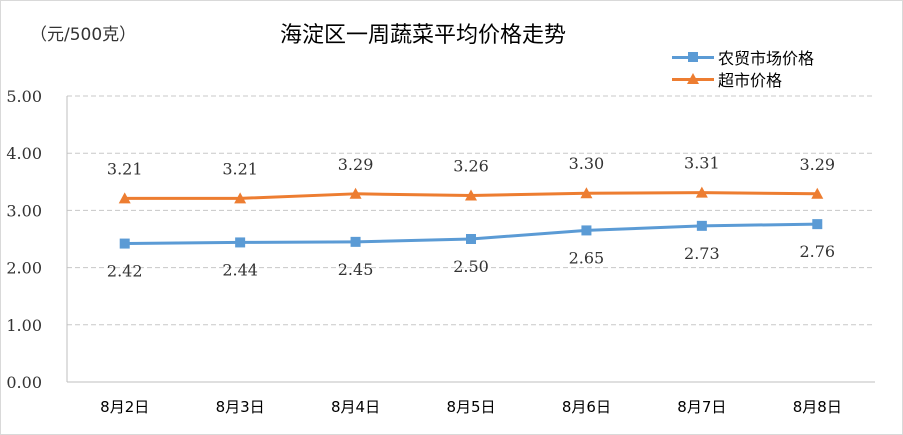 This screenshot has width=903, height=435. Describe the element at coordinates (24, 268) in the screenshot. I see `y-tick-label: 2.00` at that location.